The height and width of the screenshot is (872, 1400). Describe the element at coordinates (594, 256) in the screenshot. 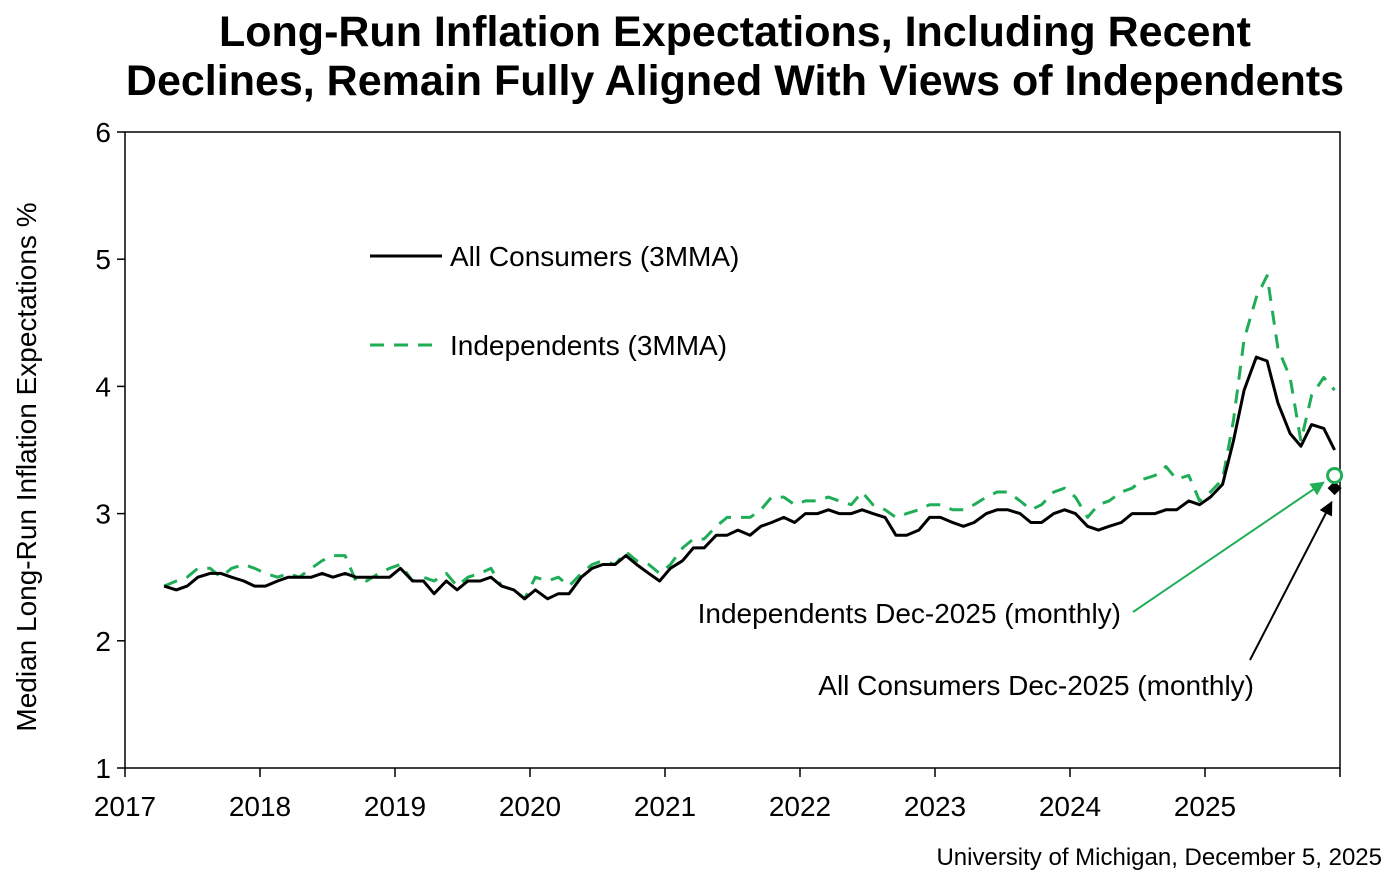

I see `legend-label-all-consumers: All Consumers (3MMA)` at that location.